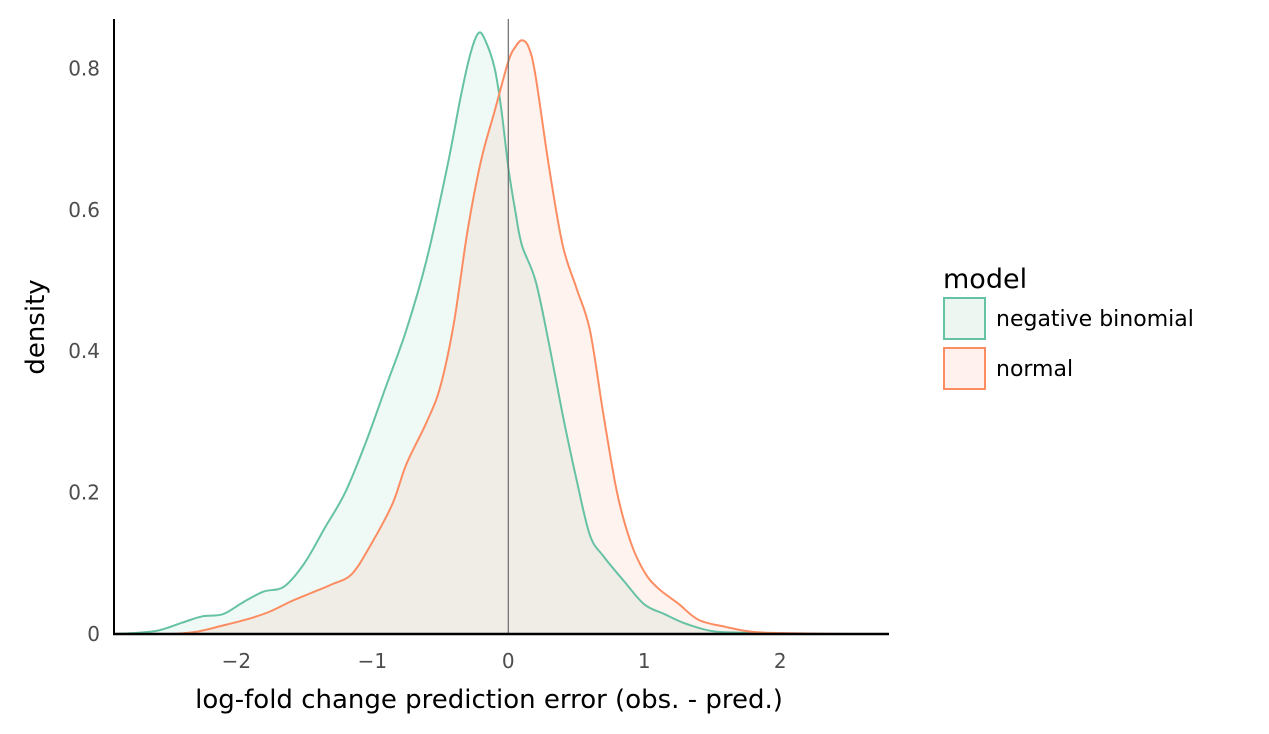 The width and height of the screenshot is (1269, 734). Describe the element at coordinates (236, 661) in the screenshot. I see `x-tick-label: −2` at that location.